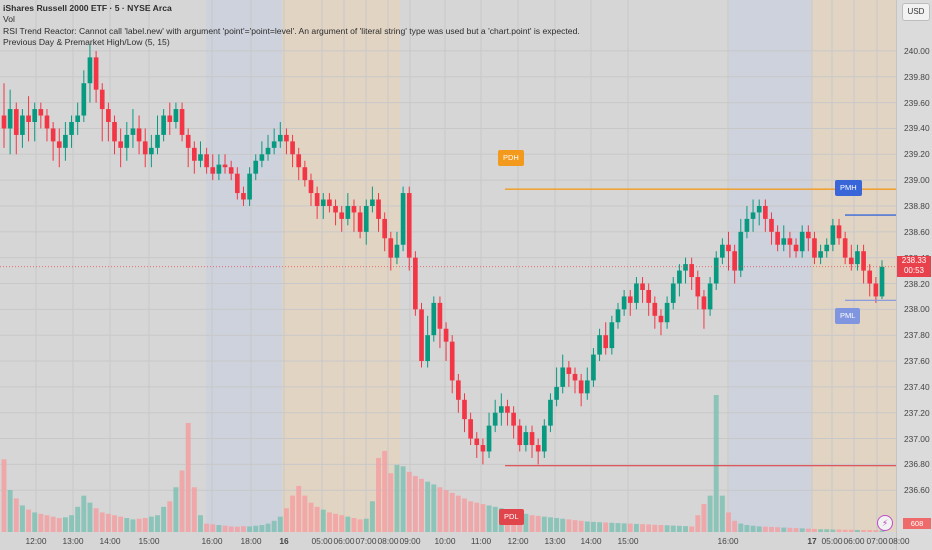  I want to click on volume-value-badge: 608, so click(917, 523).